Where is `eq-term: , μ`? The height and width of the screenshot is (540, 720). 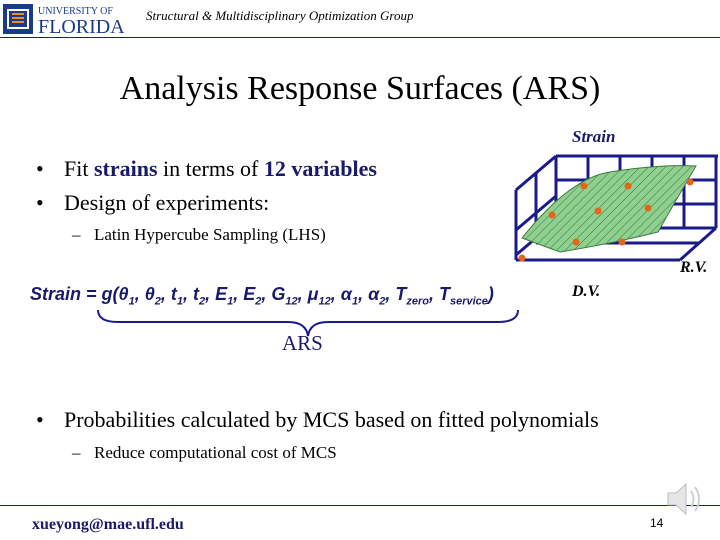 eq-term: , μ is located at coordinates (308, 294).